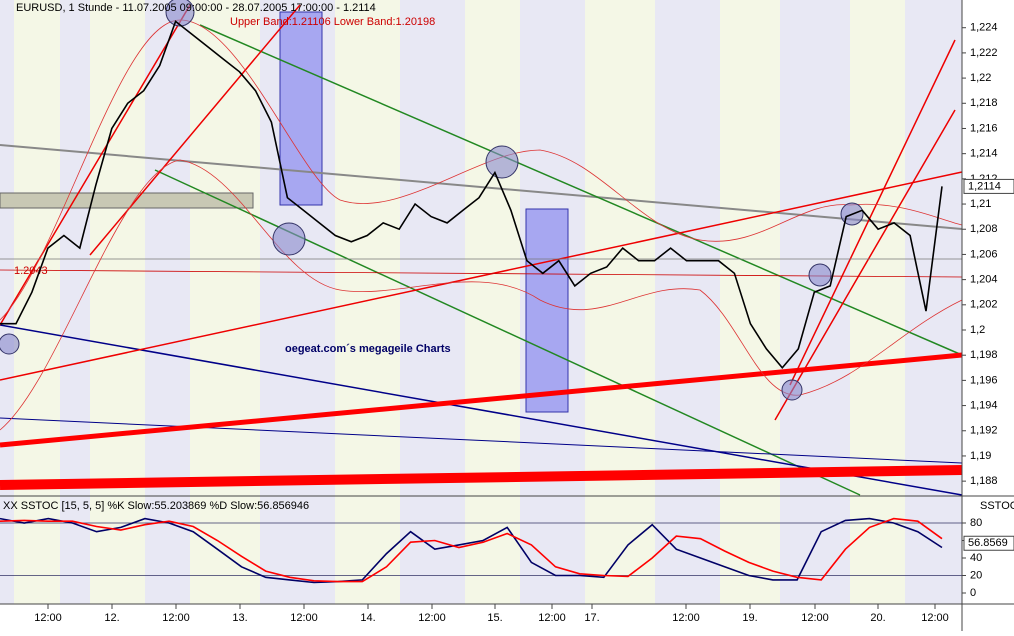  Describe the element at coordinates (973, 593) in the screenshot. I see `y-tick-label: 0` at that location.